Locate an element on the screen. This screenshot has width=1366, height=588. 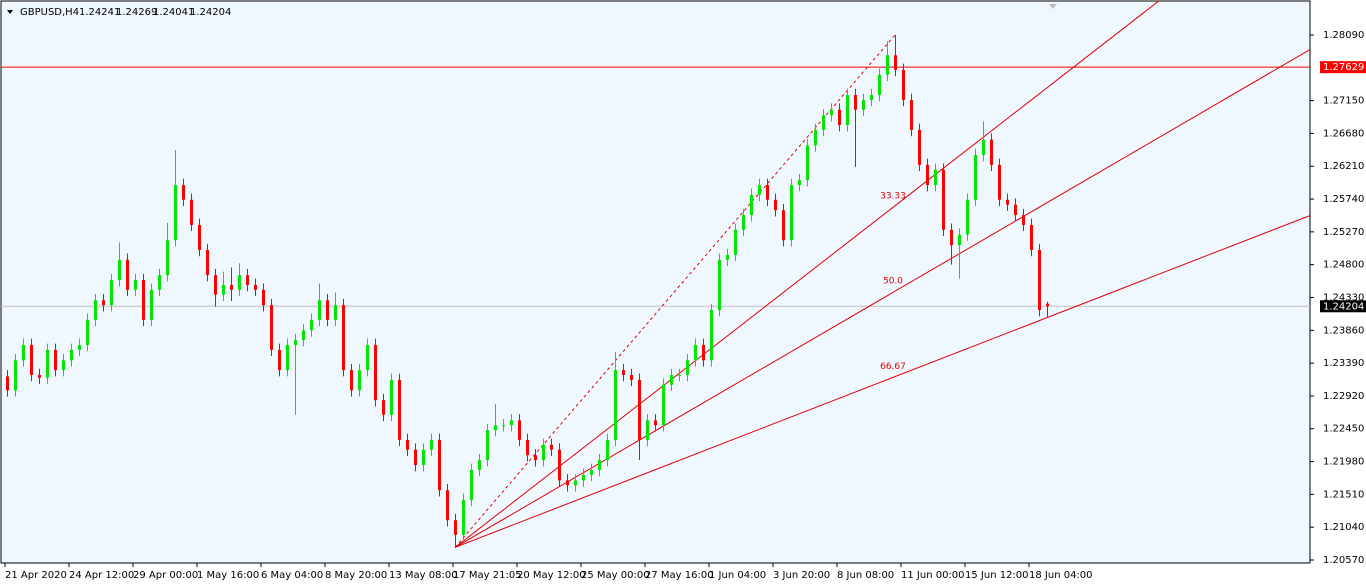
hline-price-box is located at coordinates (1343, 67).